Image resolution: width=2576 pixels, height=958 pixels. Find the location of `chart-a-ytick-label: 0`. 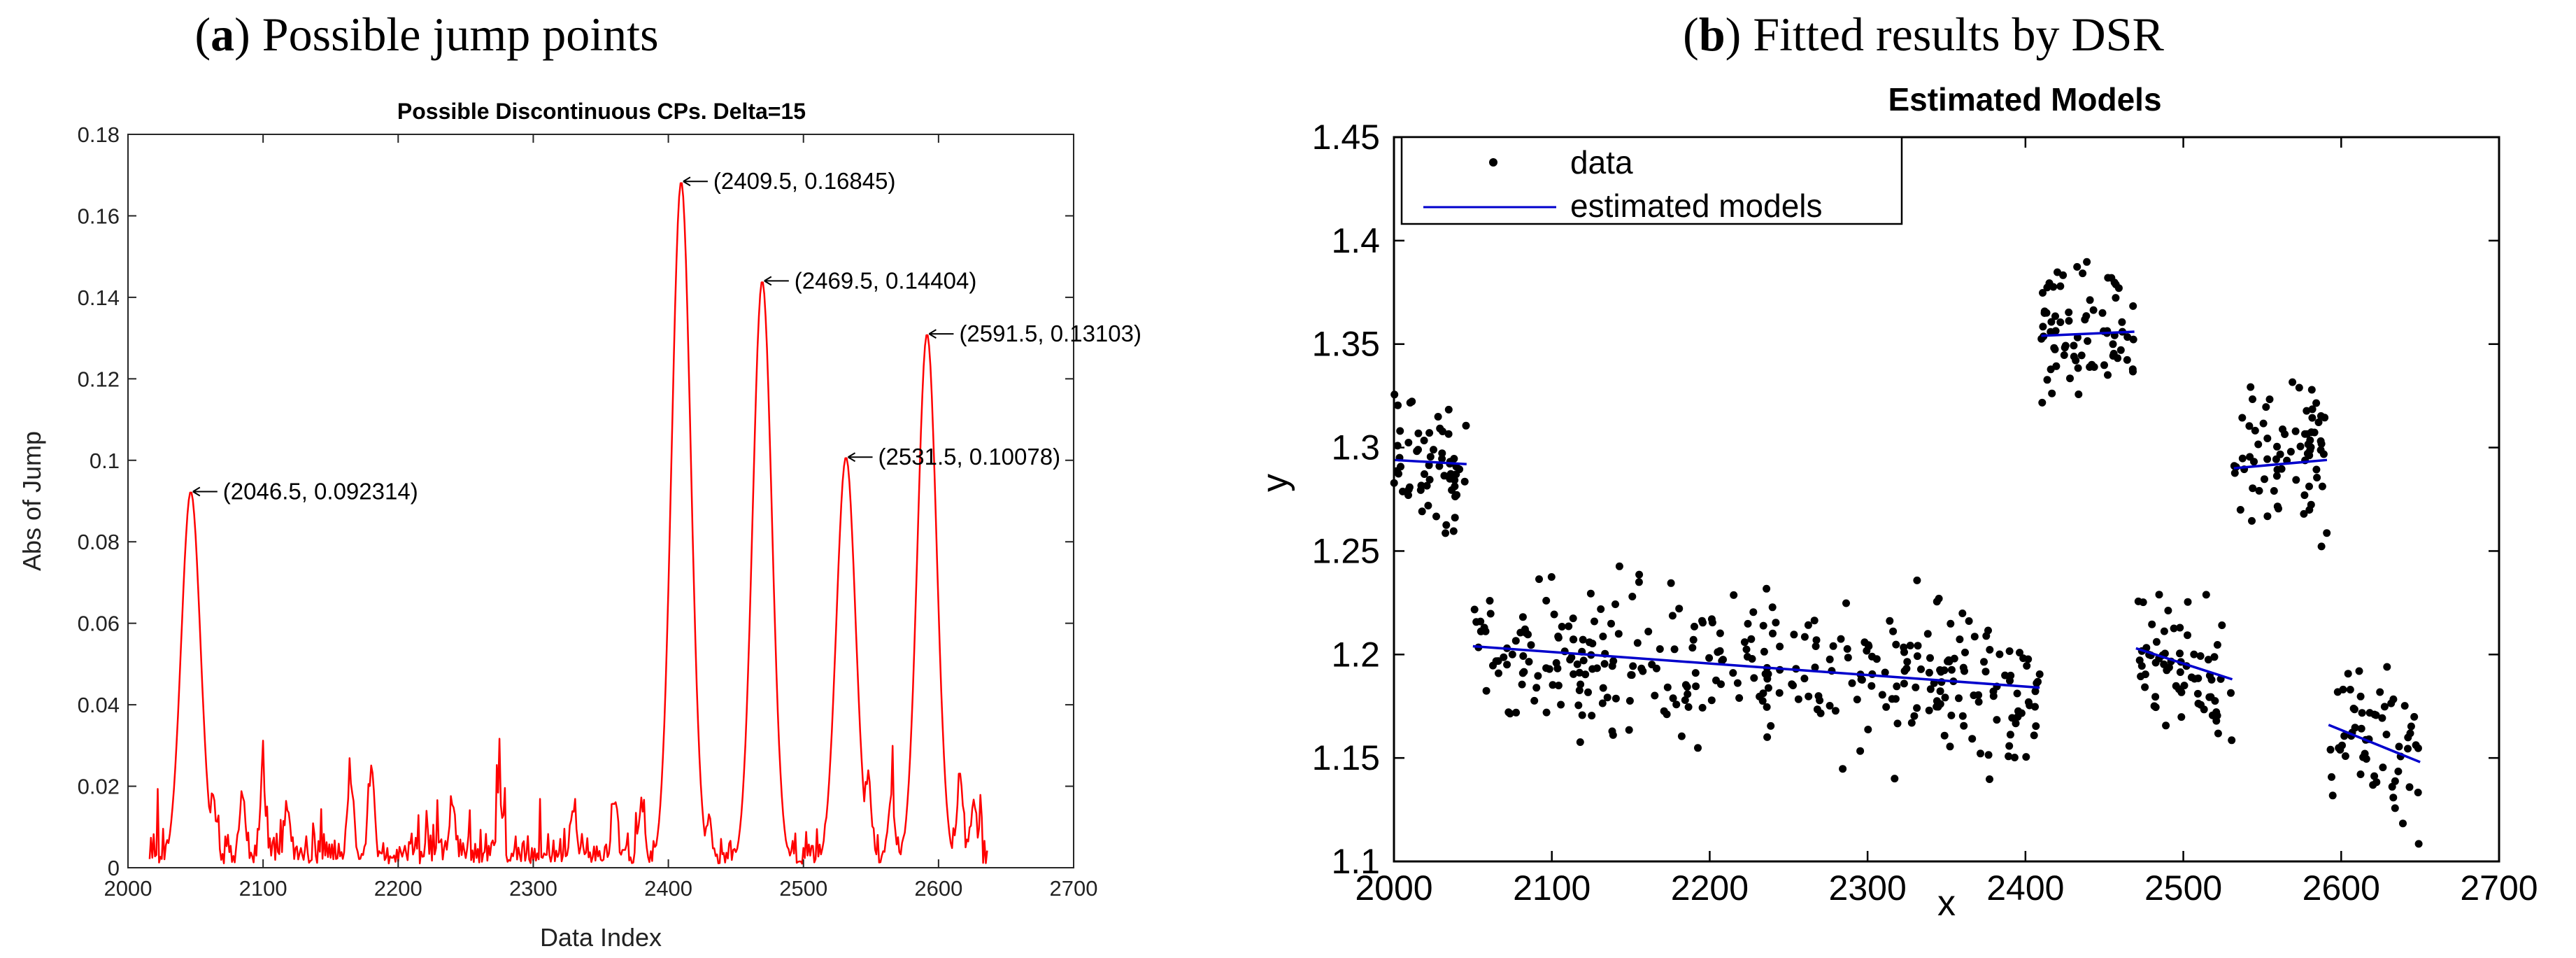

chart-a-ytick-label: 0 is located at coordinates (114, 868).